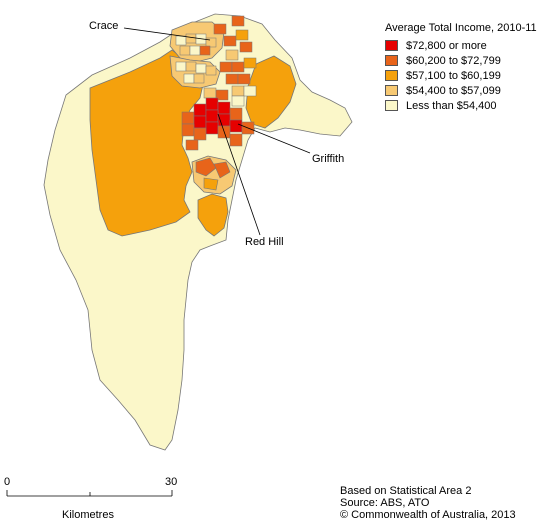 The image size is (551, 528). I want to click on label-crace: Crace, so click(104, 26).